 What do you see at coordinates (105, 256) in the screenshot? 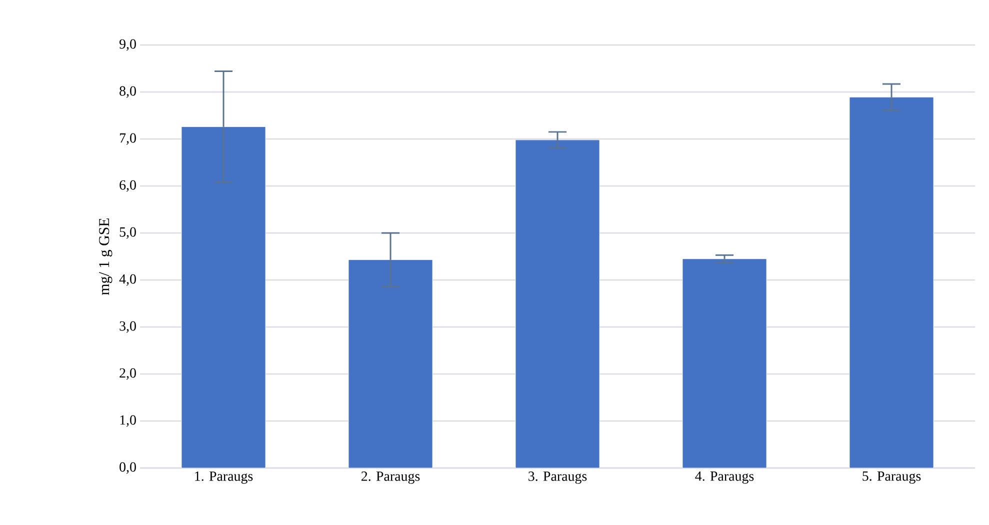
I see `y-axis-title: mg/ 1 g GSE` at bounding box center [105, 256].